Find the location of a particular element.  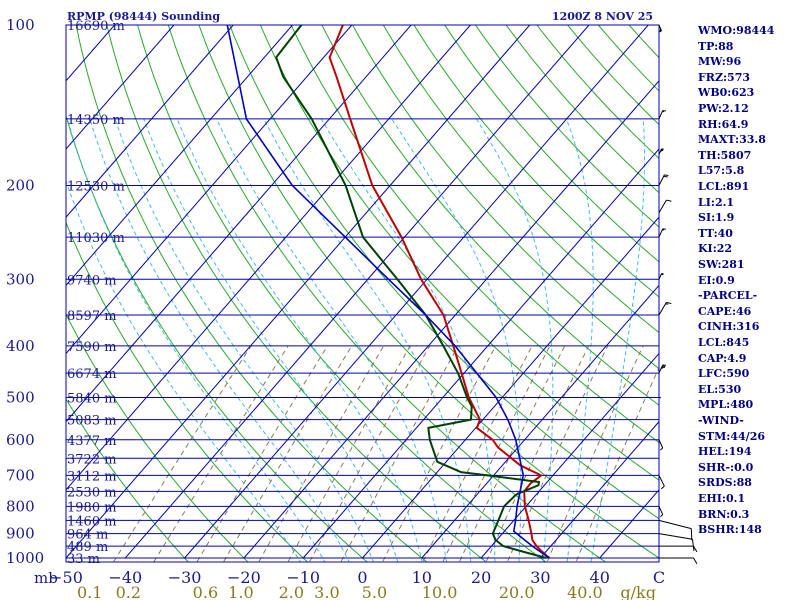

index-line: -PARCEL- is located at coordinates (728, 296).